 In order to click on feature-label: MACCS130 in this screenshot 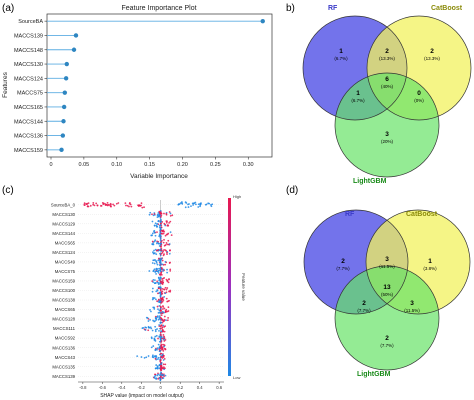, I will do `click(63, 214)`.